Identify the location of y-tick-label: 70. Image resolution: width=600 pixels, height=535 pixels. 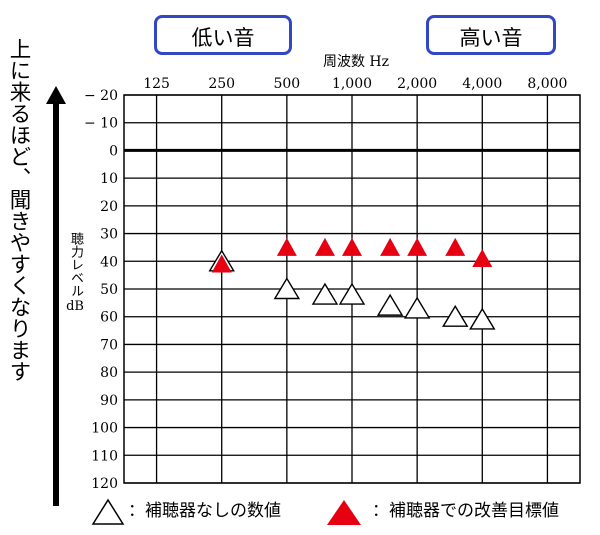
(109, 345).